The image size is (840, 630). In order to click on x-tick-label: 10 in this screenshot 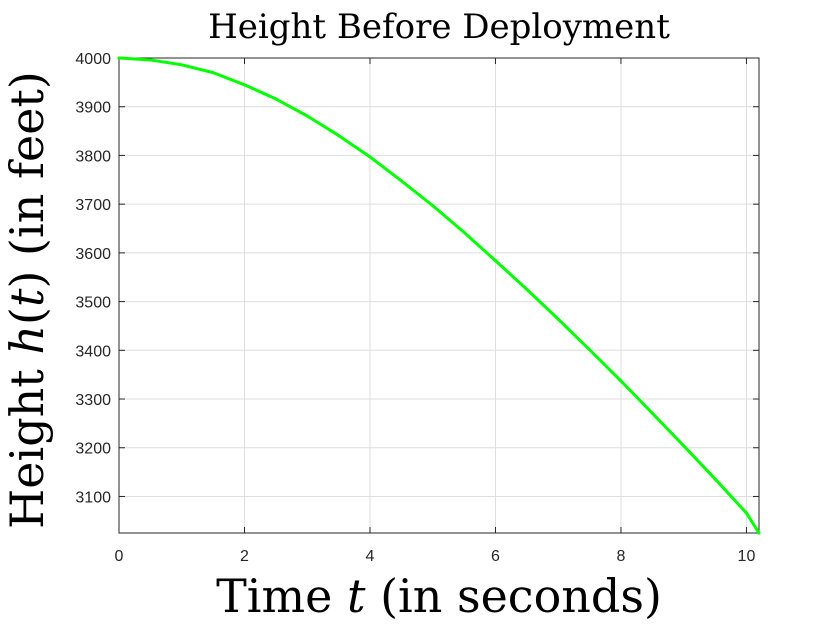, I will do `click(747, 556)`.